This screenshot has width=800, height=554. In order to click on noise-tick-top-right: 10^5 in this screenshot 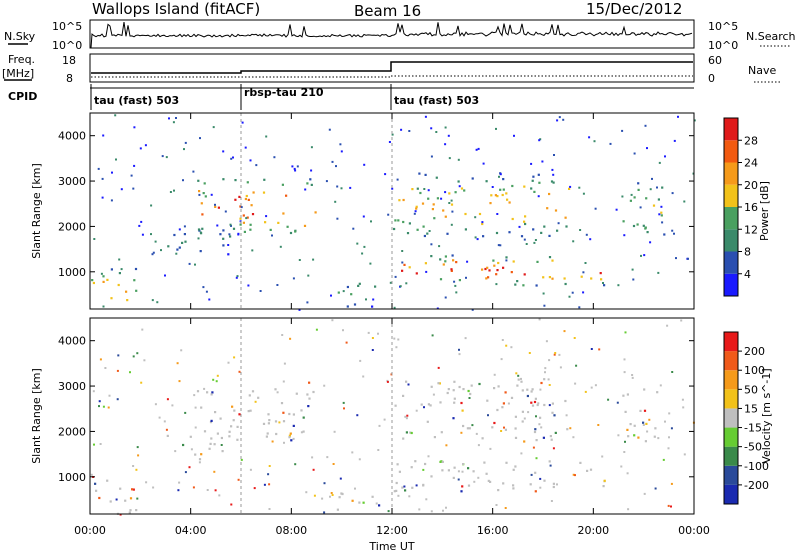, I will do `click(723, 26)`.